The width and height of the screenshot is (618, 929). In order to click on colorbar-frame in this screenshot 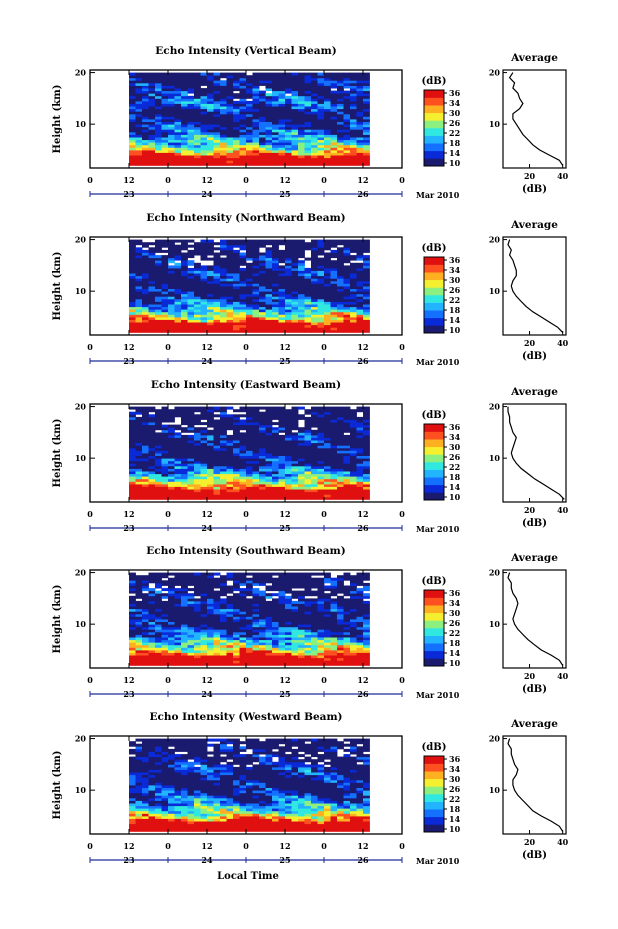, I will do `click(434, 462)`.